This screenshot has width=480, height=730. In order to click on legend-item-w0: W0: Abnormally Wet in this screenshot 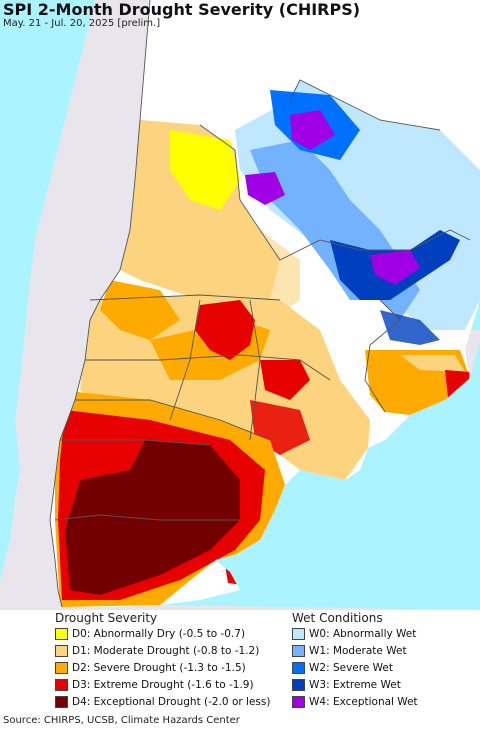, I will do `click(354, 634)`.